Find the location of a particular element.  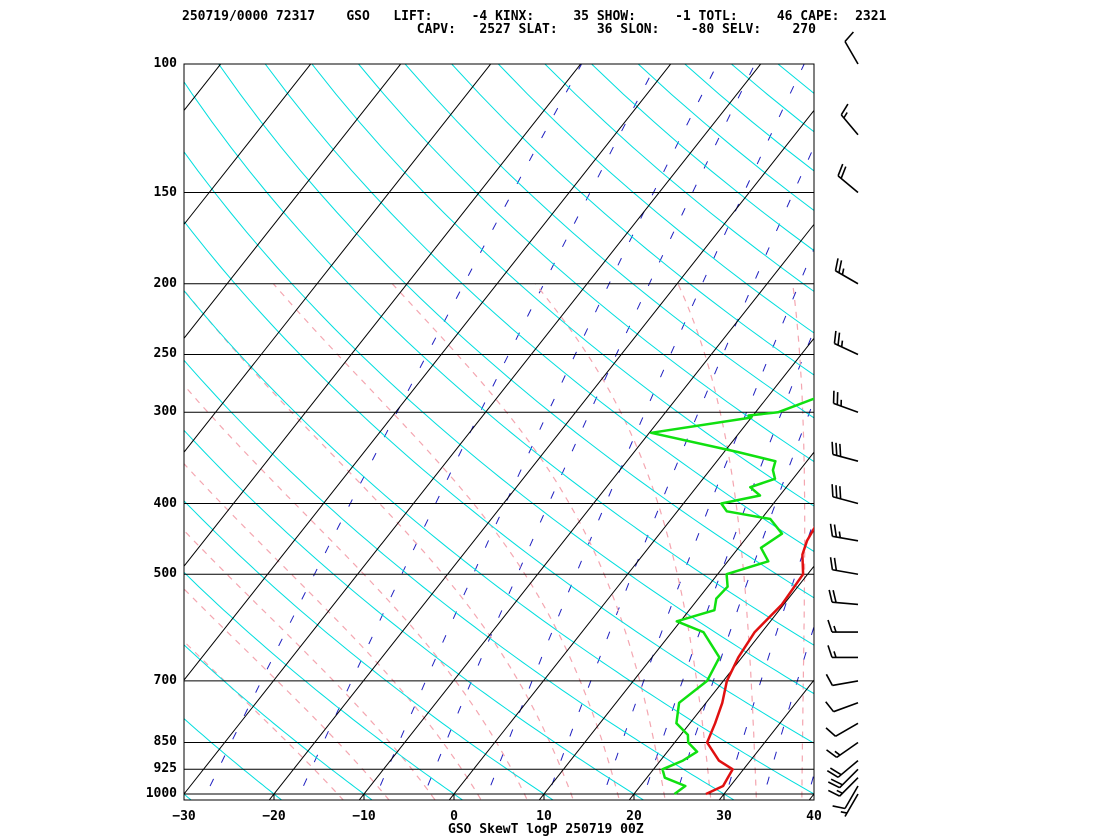

pressure-label: 925 is located at coordinates (165, 769).